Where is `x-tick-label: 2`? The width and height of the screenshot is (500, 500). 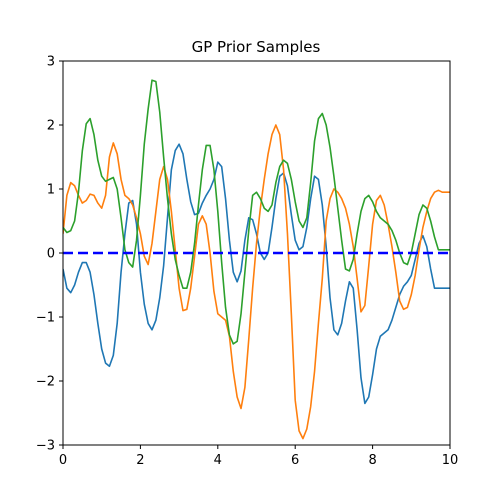
x-tick-label: 2 is located at coordinates (140, 460).